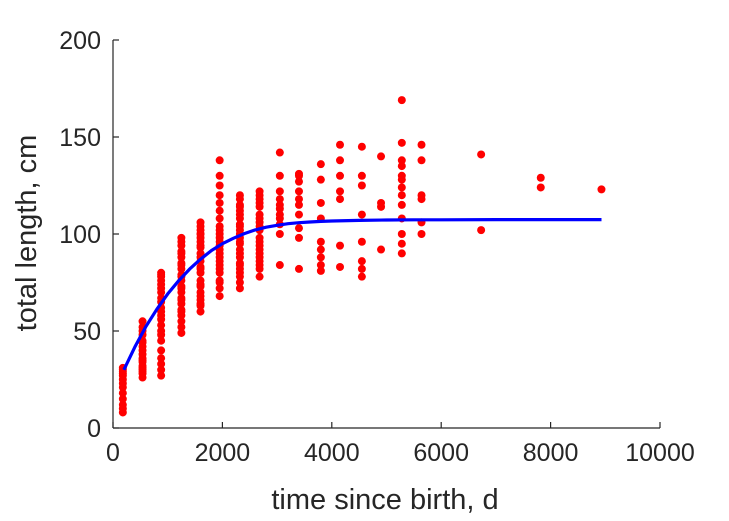  What do you see at coordinates (94, 429) in the screenshot?
I see `y-tick-label: 0` at bounding box center [94, 429].